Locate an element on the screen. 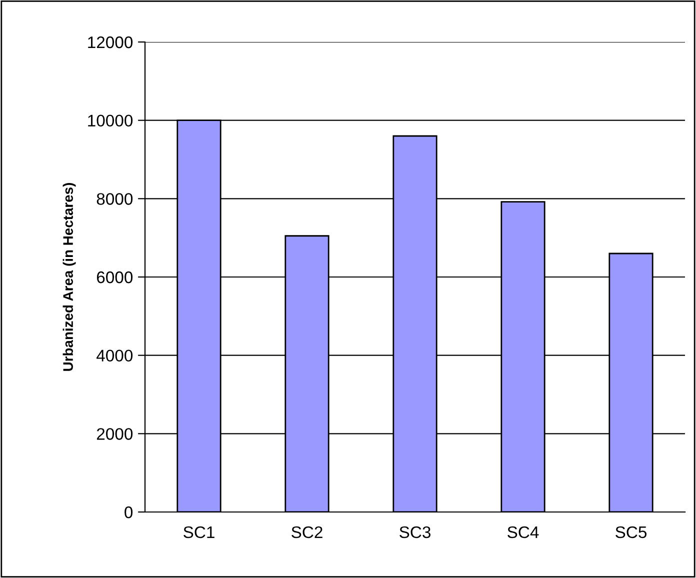 This screenshot has width=696, height=578. y-tick-label: 2000 is located at coordinates (114, 434).